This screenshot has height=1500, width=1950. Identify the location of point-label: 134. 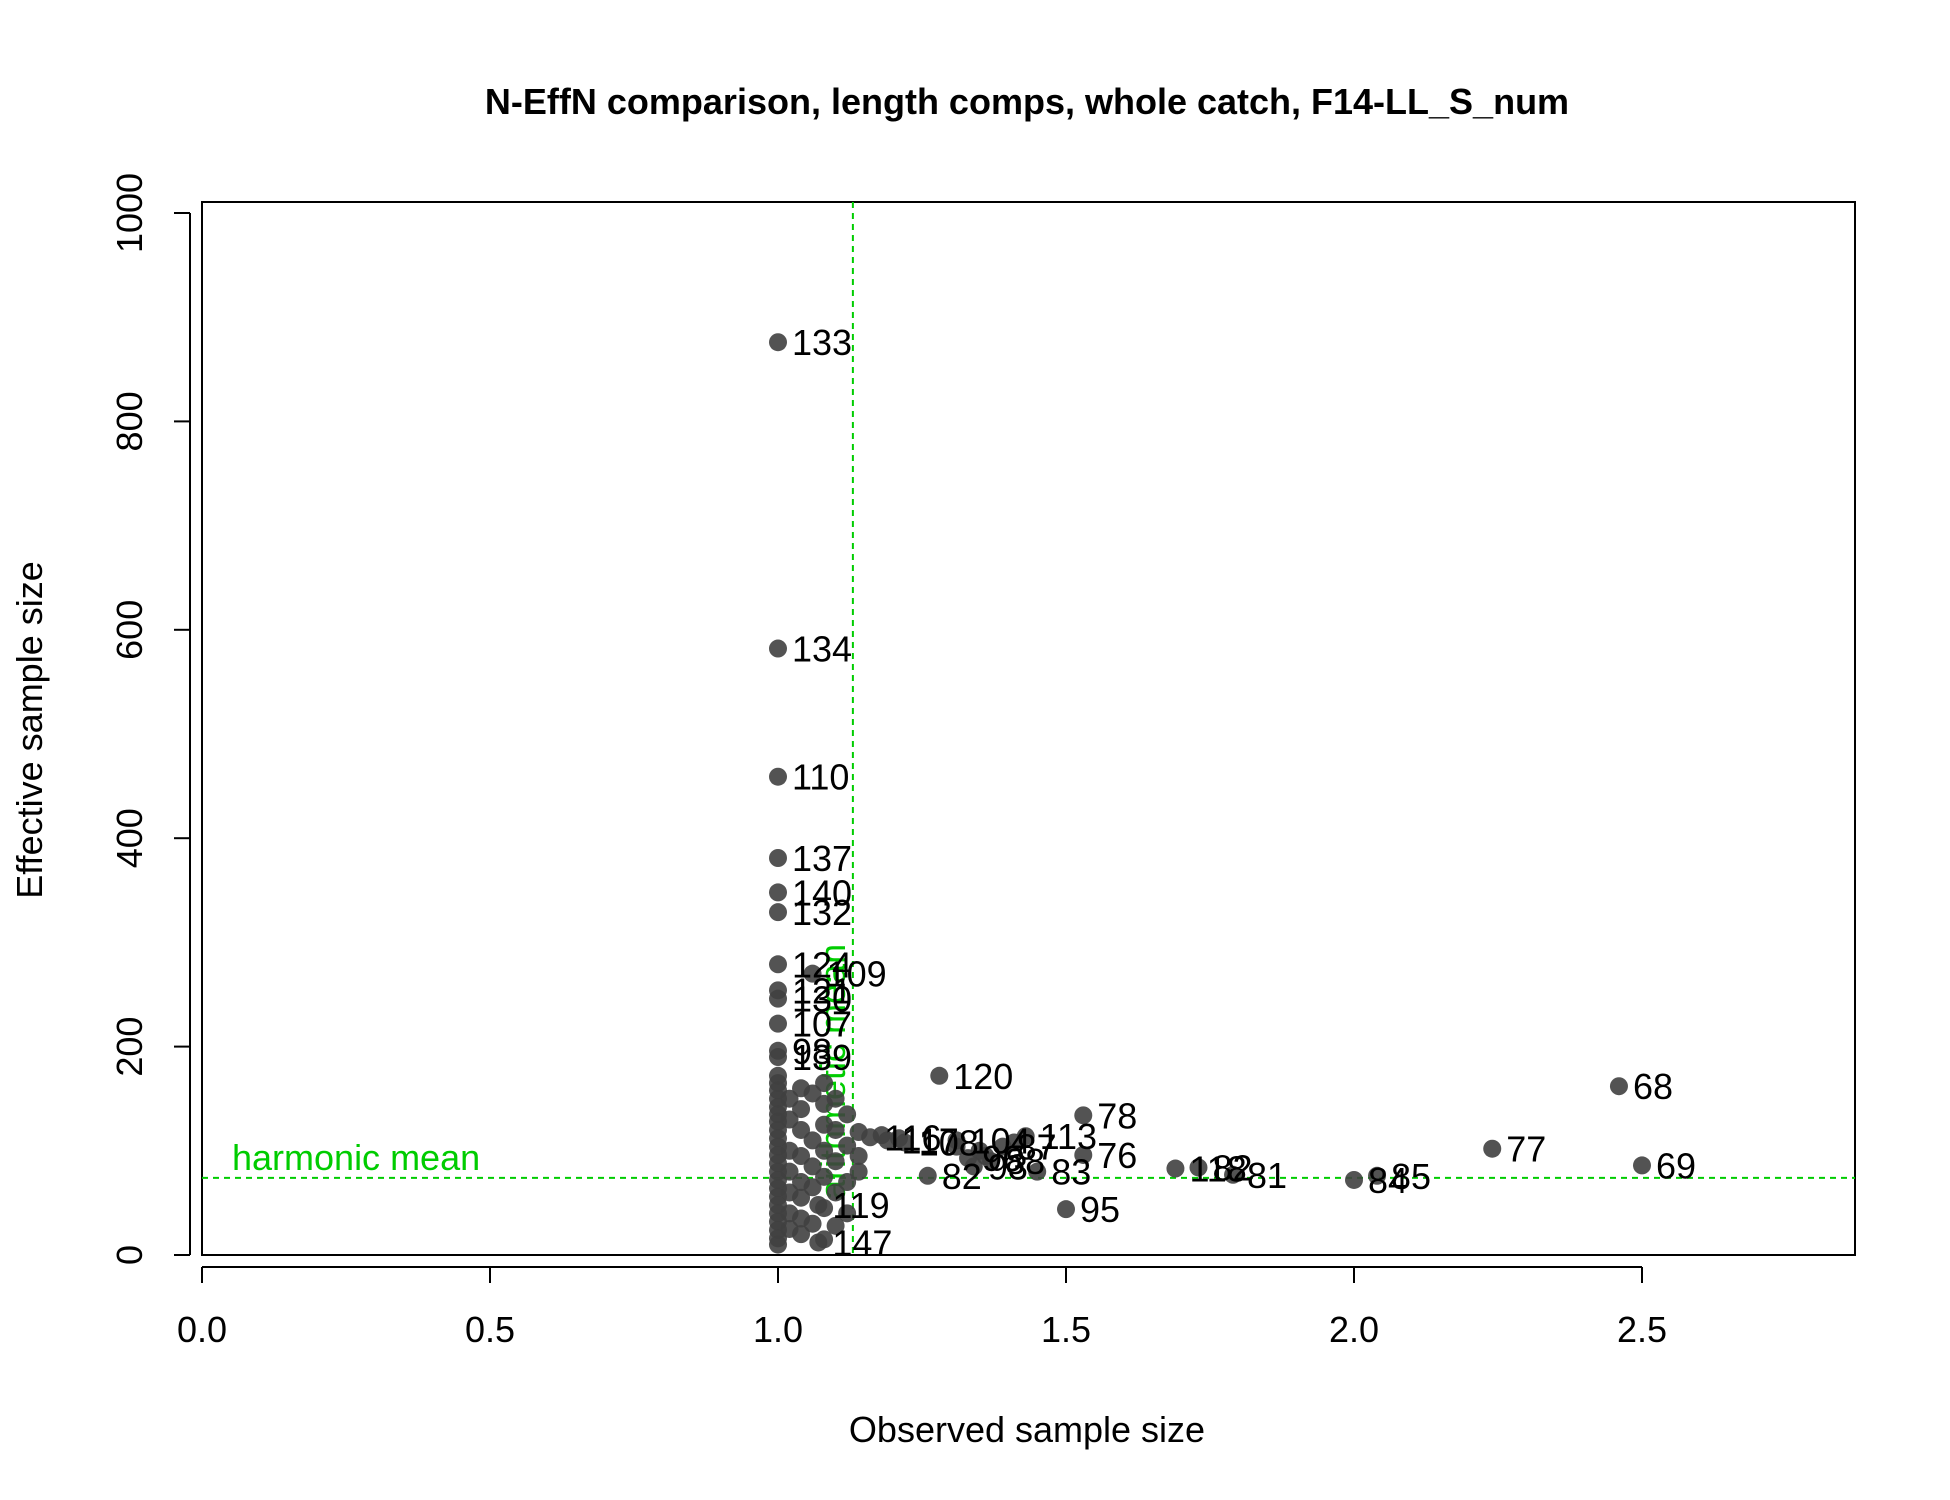
(822, 649).